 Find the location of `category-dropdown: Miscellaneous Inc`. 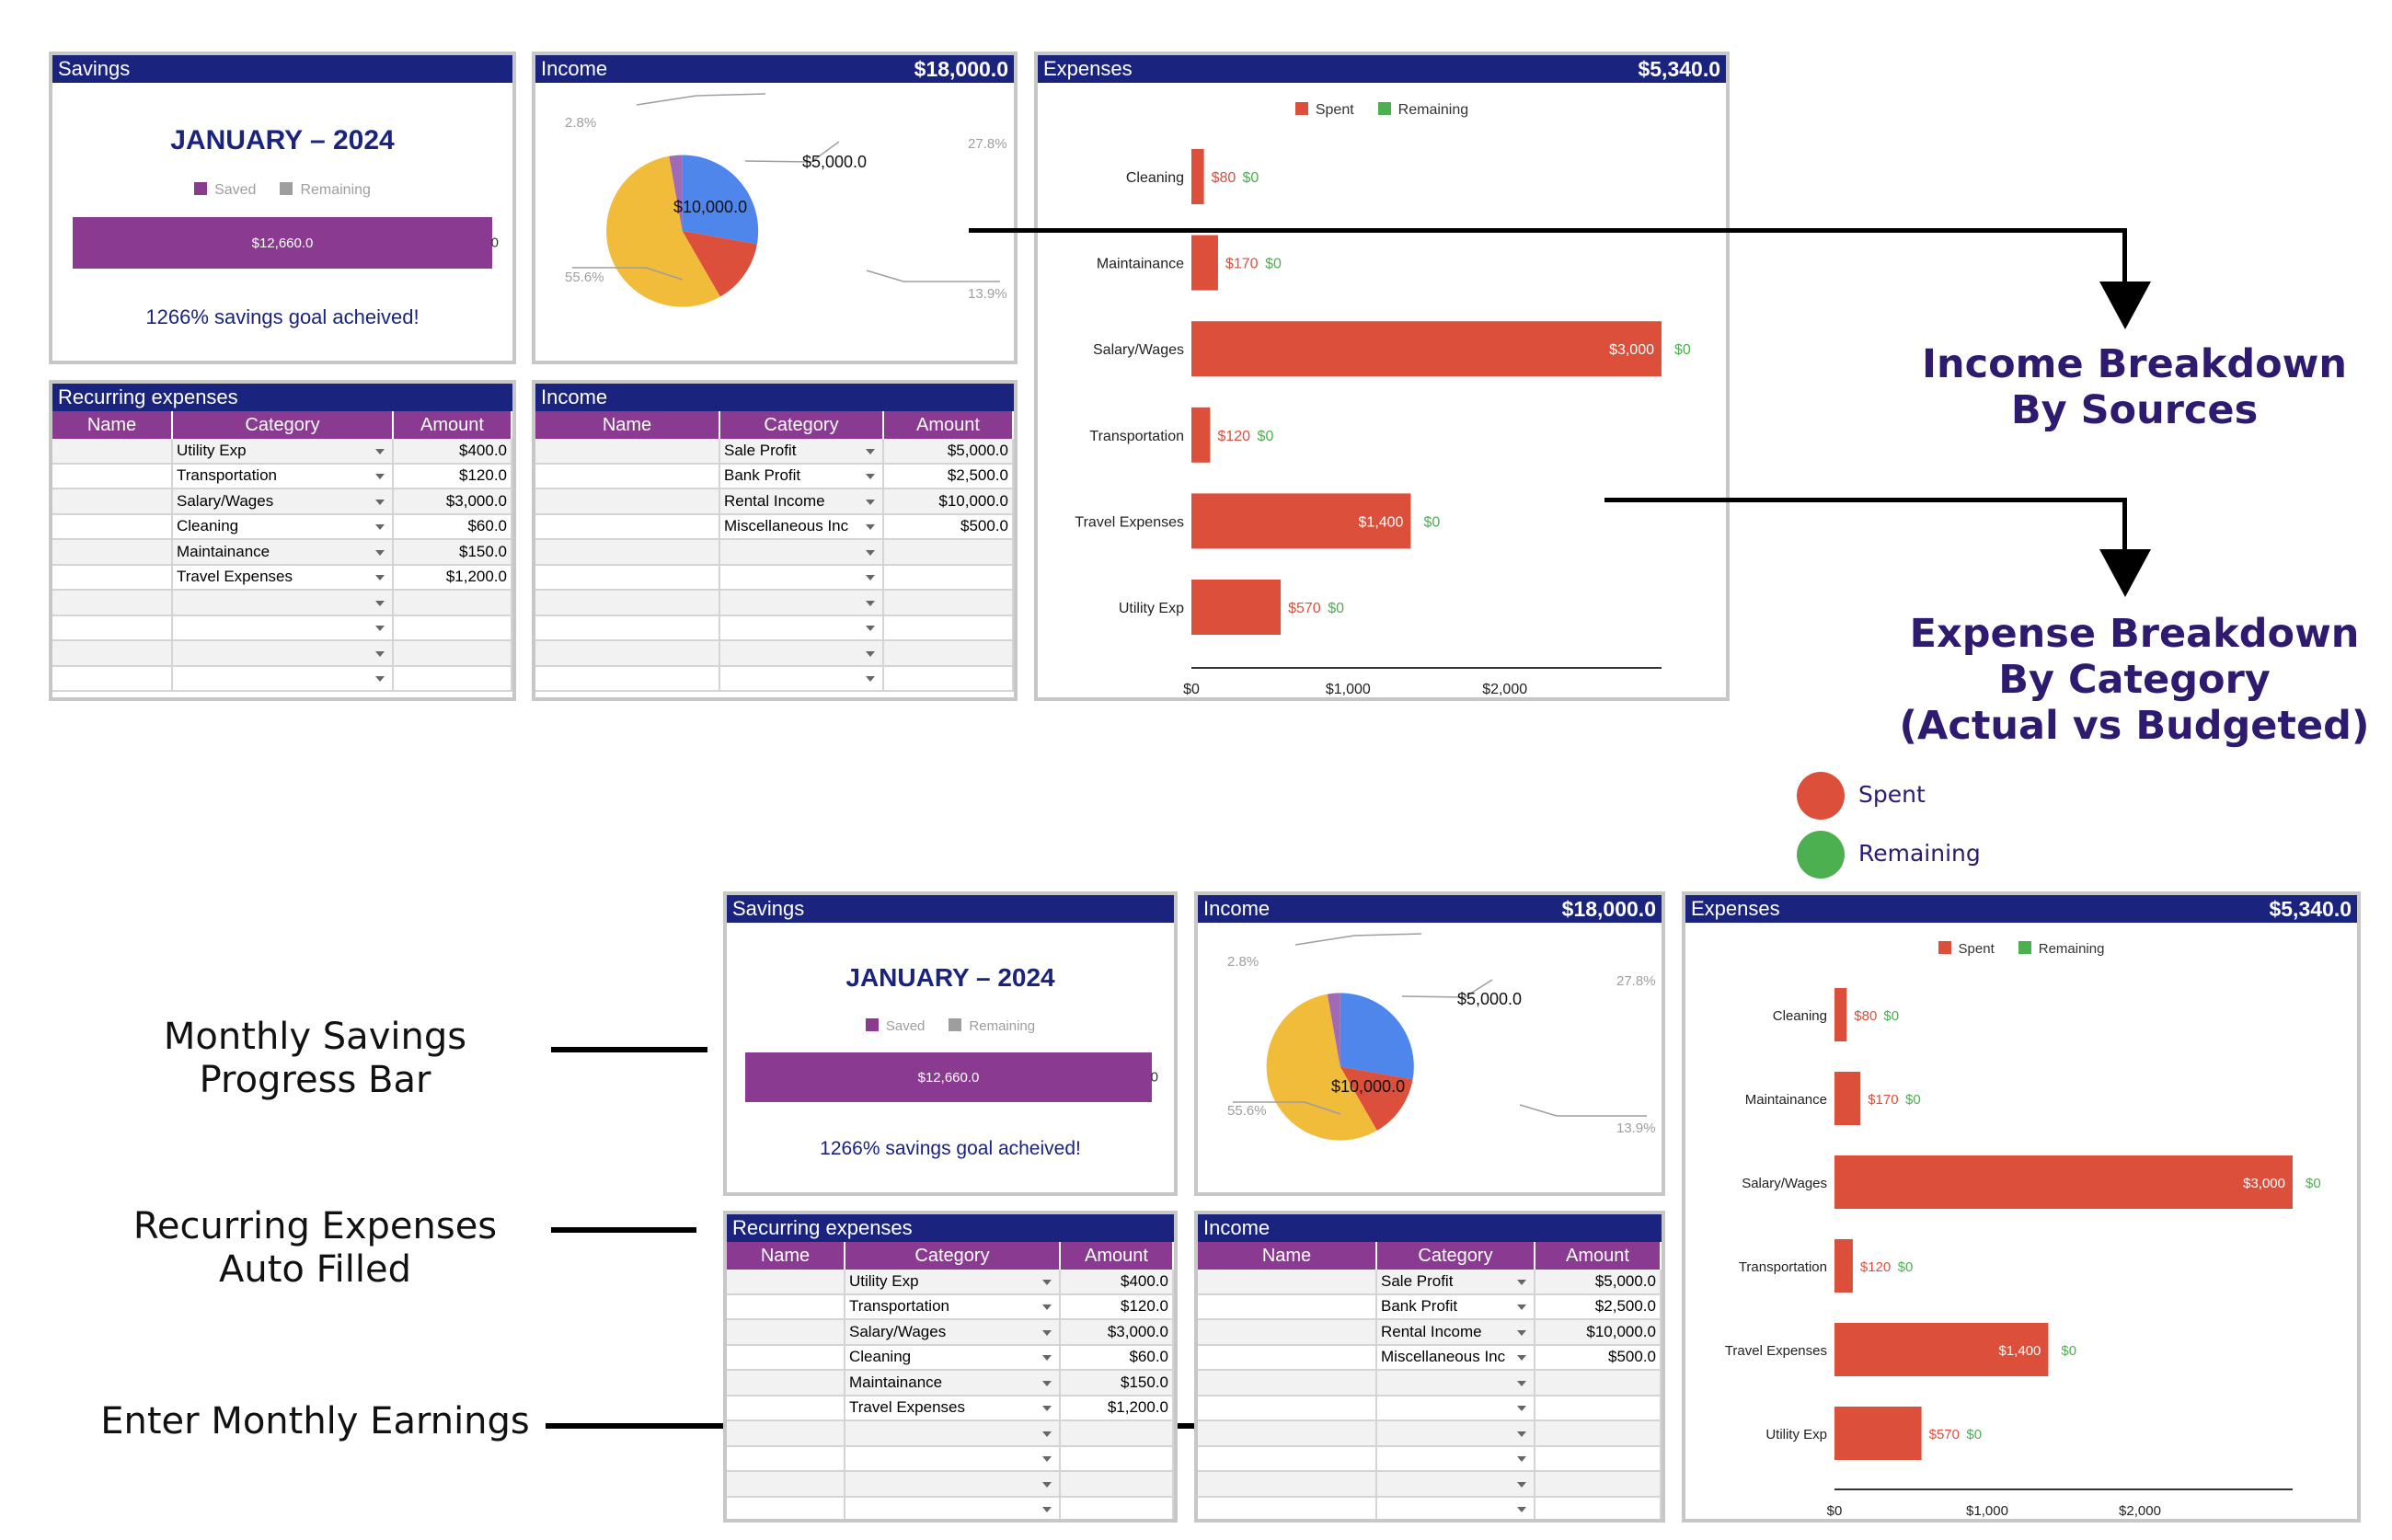

category-dropdown: Miscellaneous Inc is located at coordinates (801, 526).